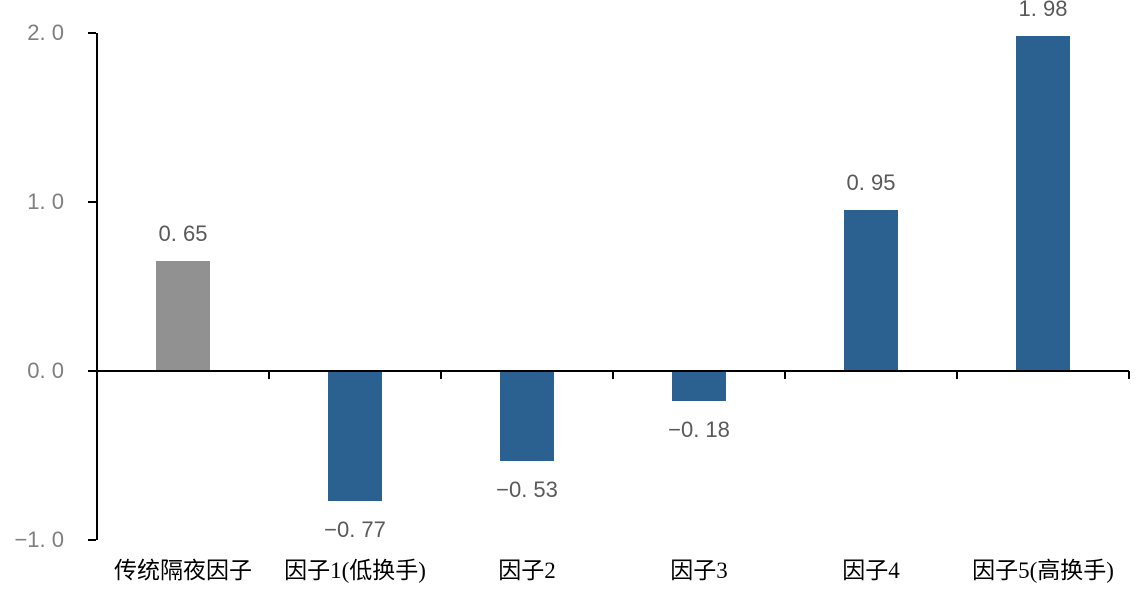 This screenshot has width=1140, height=603. I want to click on category-label: 传统隔夜因子, so click(183, 570).